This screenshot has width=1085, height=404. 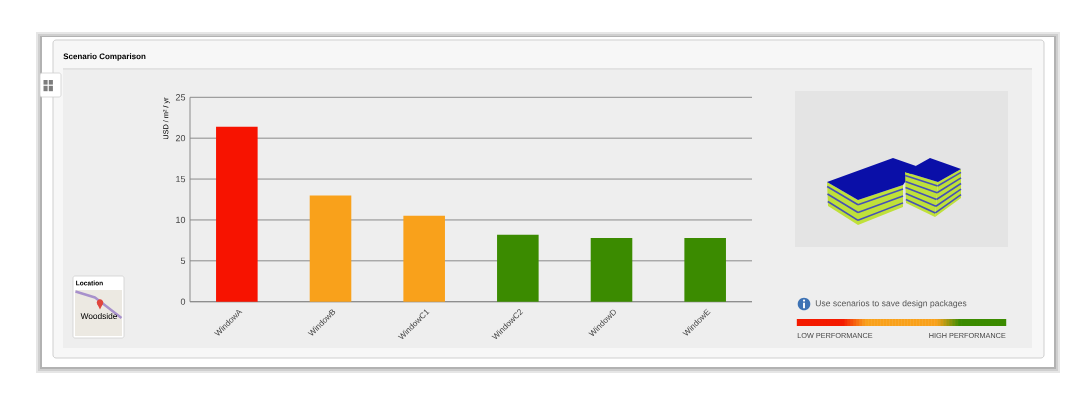 What do you see at coordinates (181, 220) in the screenshot?
I see `y-tick-label: 10` at bounding box center [181, 220].